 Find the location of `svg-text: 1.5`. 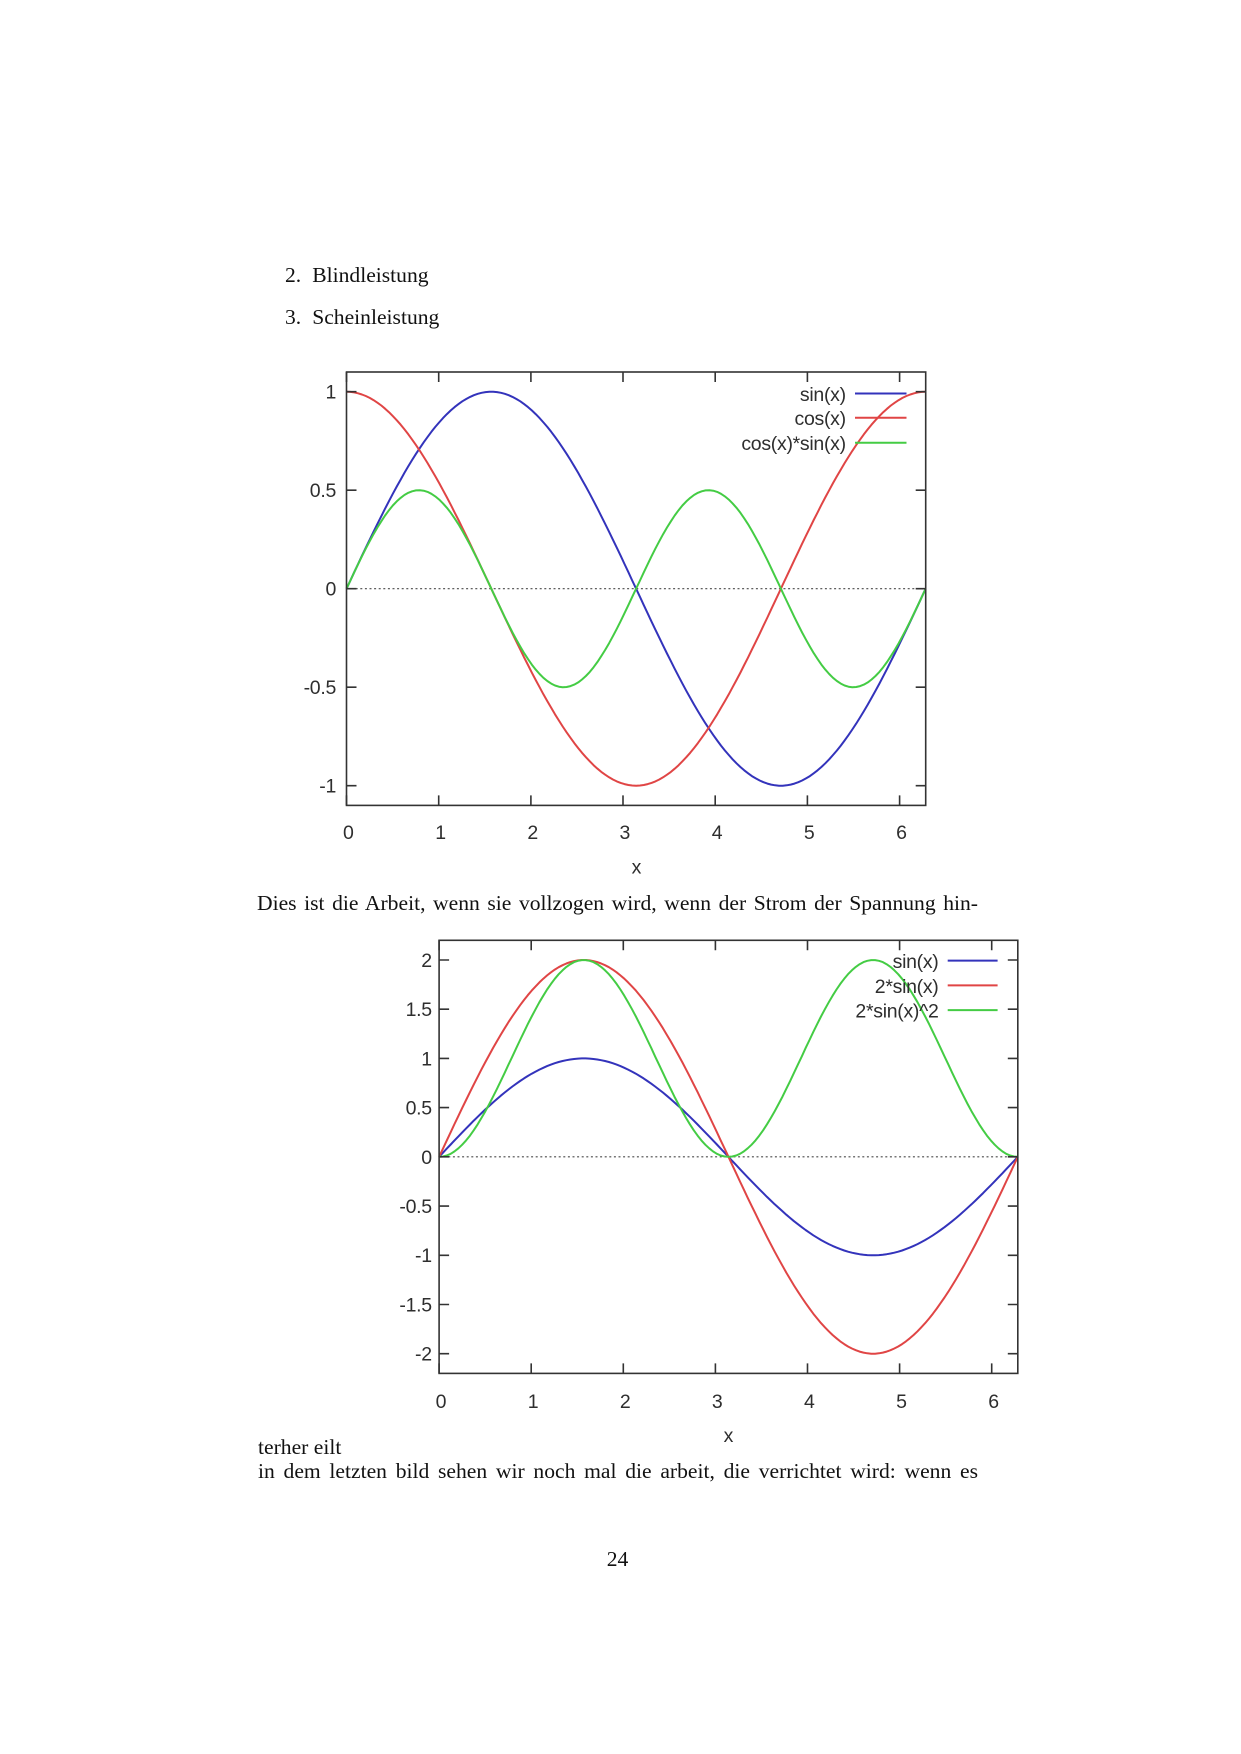

svg-text: 1.5 is located at coordinates (419, 1010).